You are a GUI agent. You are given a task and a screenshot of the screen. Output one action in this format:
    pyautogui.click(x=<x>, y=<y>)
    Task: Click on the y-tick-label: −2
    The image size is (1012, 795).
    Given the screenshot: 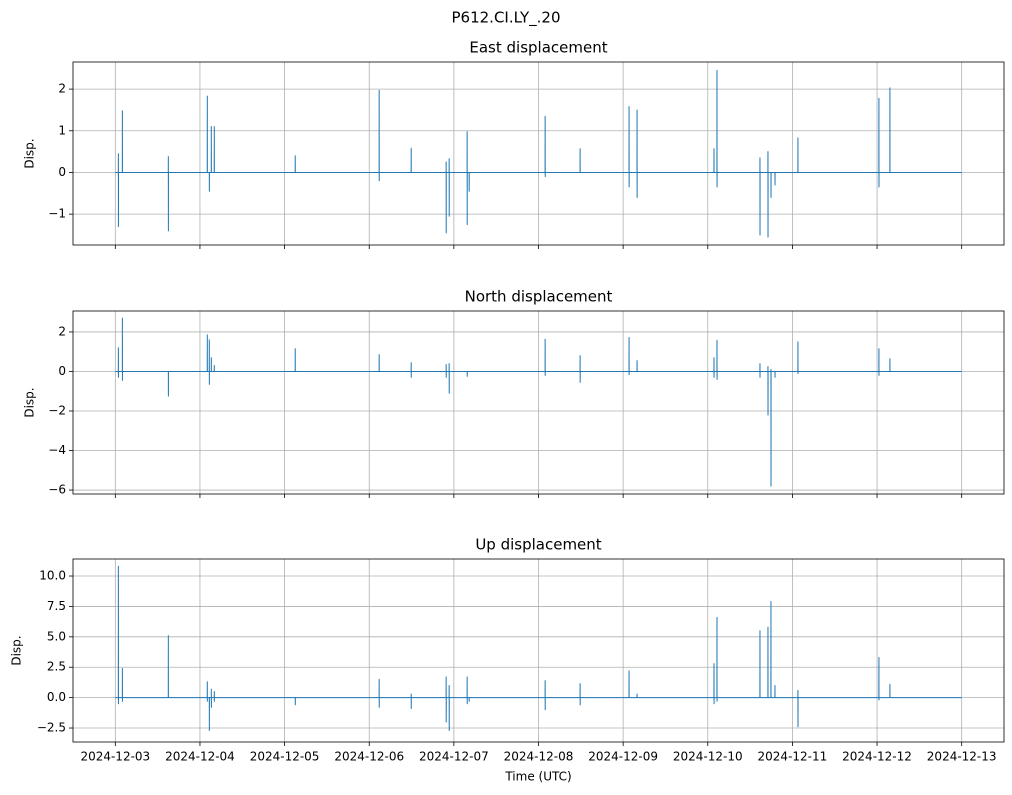 What is the action you would take?
    pyautogui.click(x=57, y=410)
    